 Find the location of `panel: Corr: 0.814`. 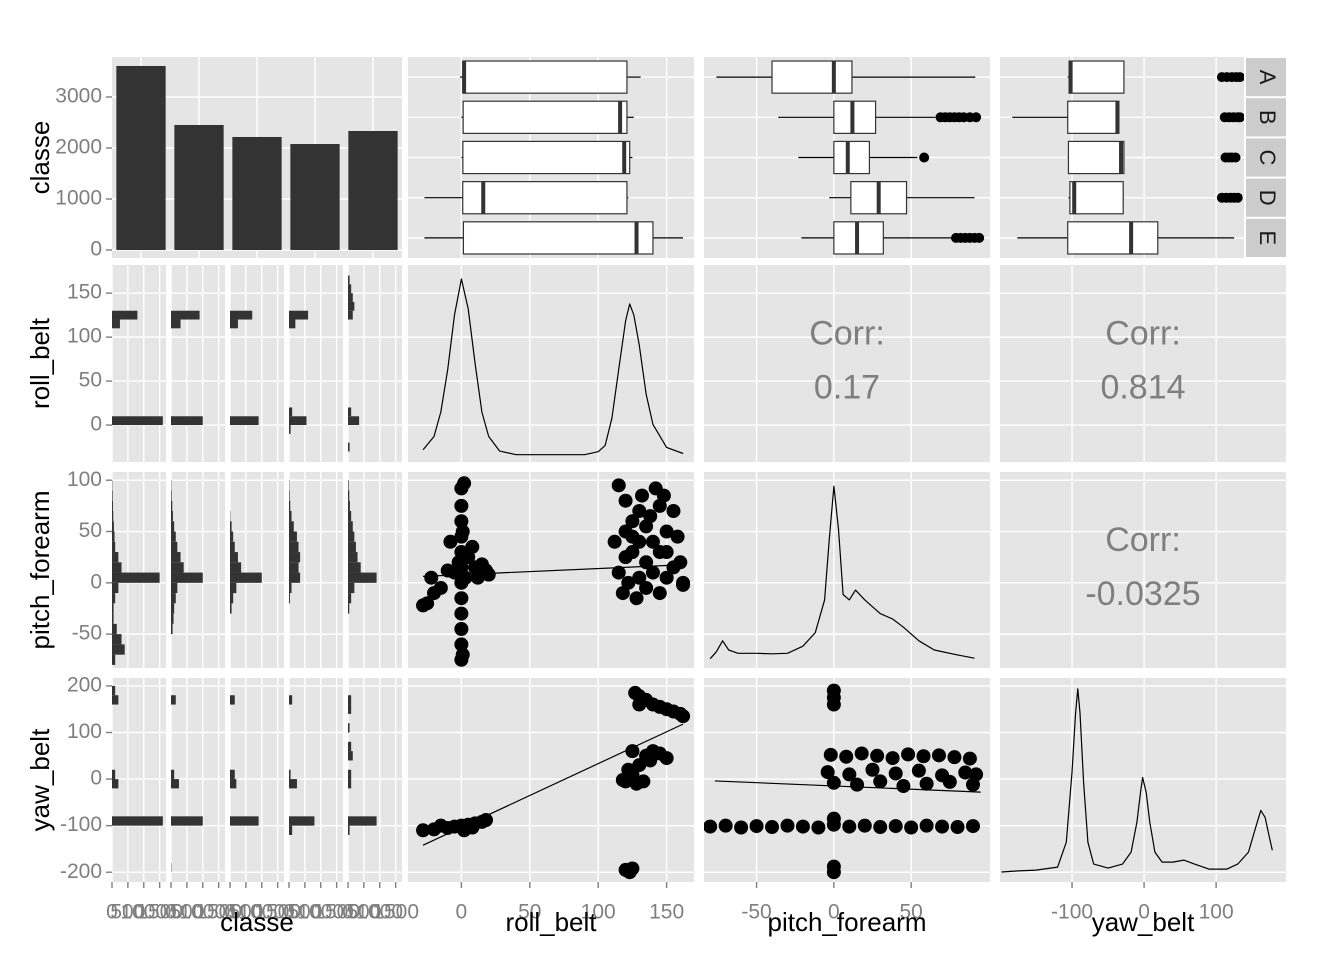

panel: Corr: 0.814 is located at coordinates (1143, 363).